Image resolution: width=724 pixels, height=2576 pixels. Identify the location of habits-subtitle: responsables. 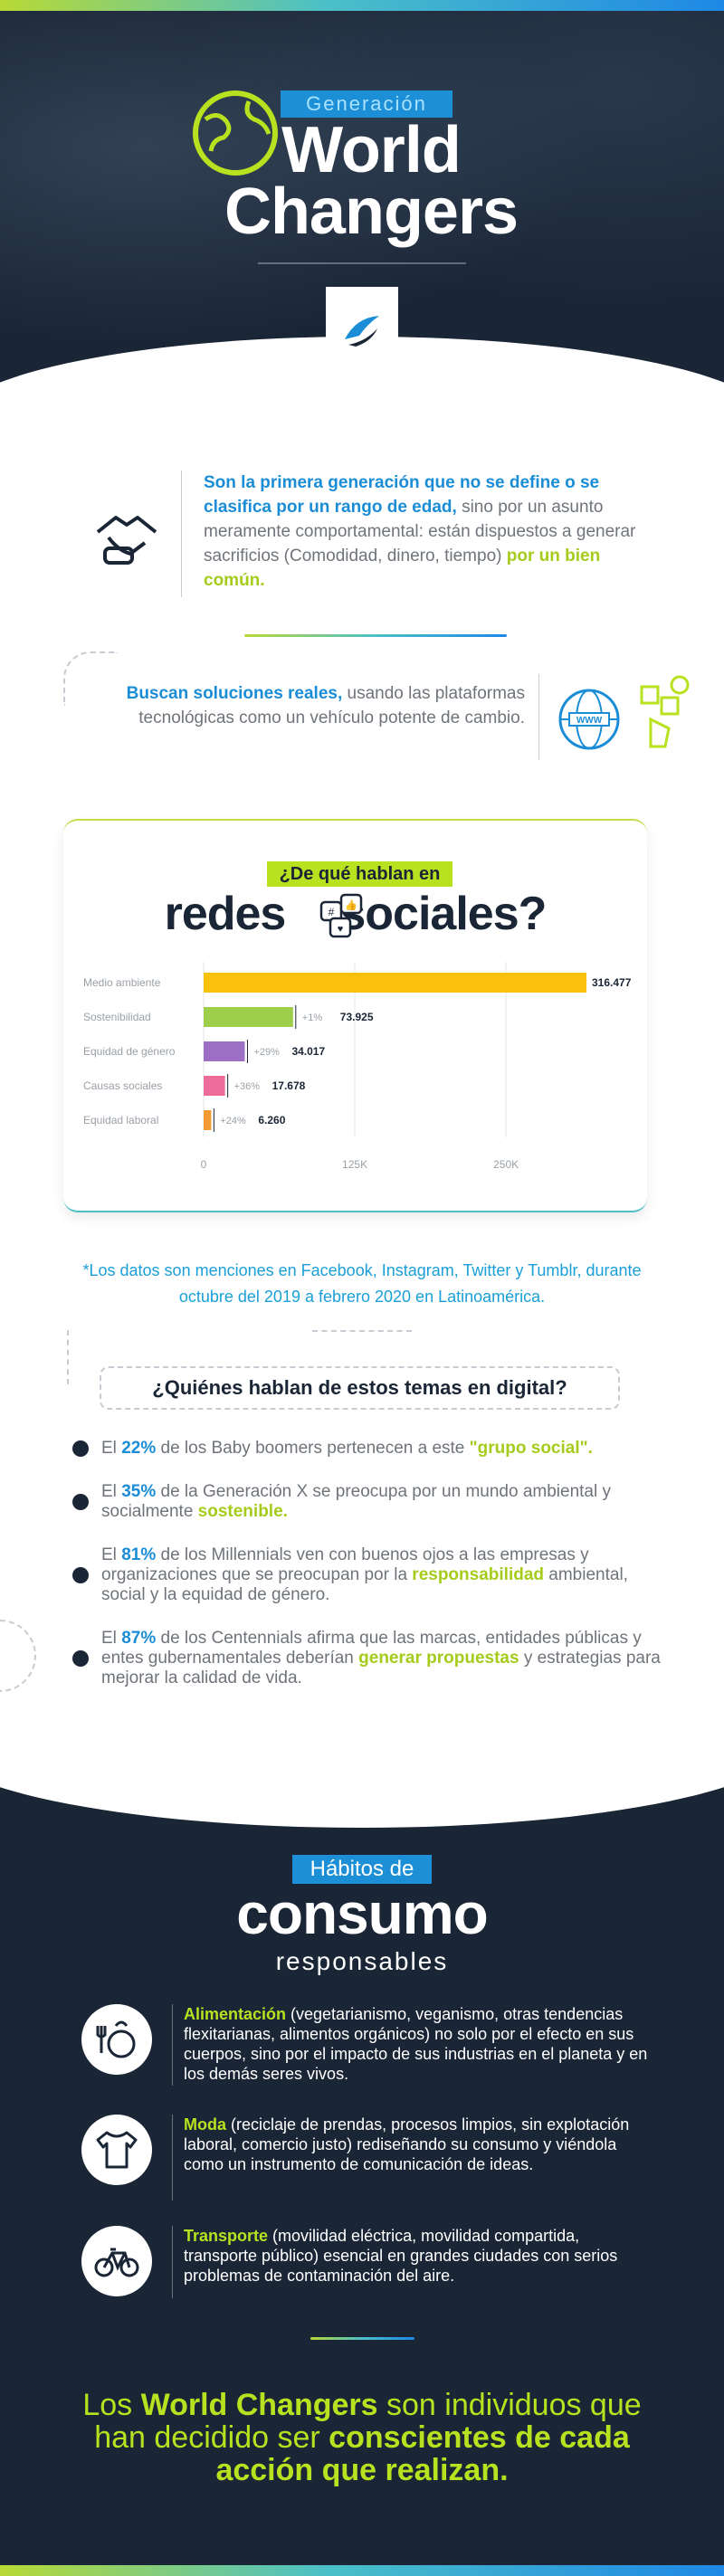
(362, 1961).